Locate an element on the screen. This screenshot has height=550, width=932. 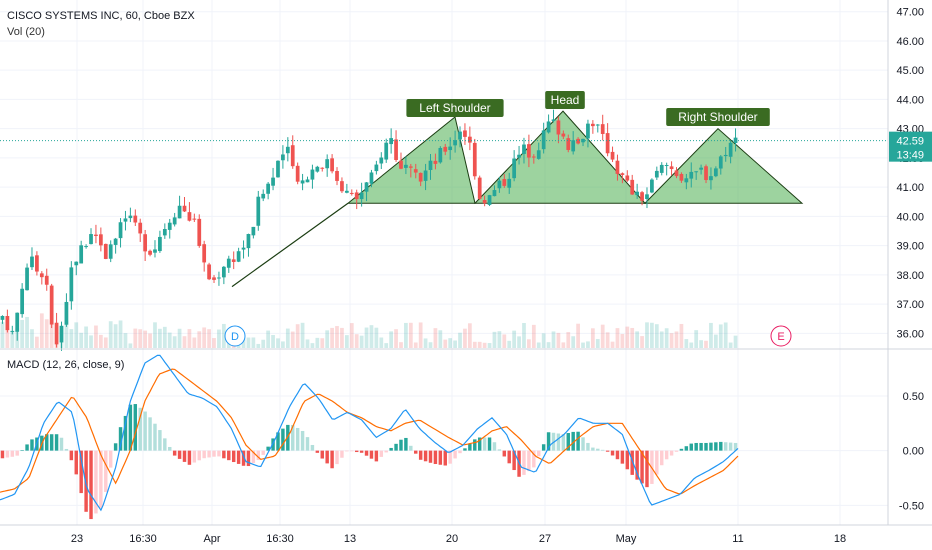
macd-legend: MACD (12, 26, close, 9) is located at coordinates (66, 365).